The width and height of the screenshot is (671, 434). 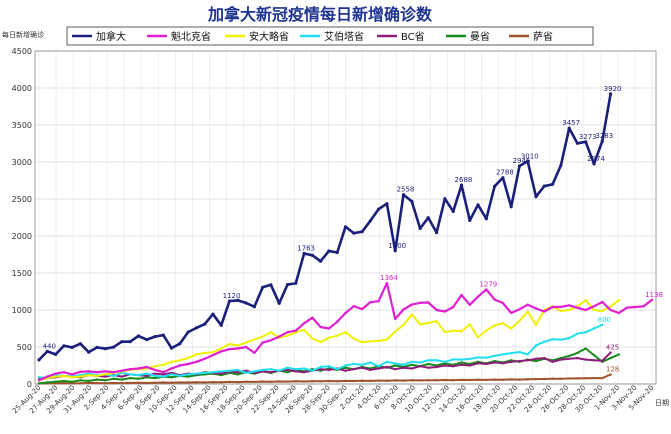 I want to click on data-label: 2974, so click(x=596, y=159).